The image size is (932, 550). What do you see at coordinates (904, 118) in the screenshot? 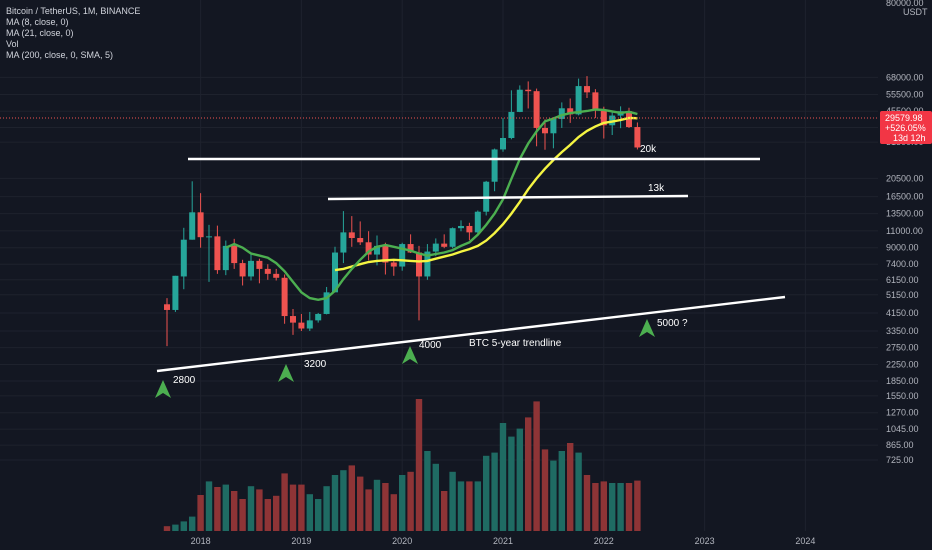
I see `badge-price: 29579.98` at bounding box center [904, 118].